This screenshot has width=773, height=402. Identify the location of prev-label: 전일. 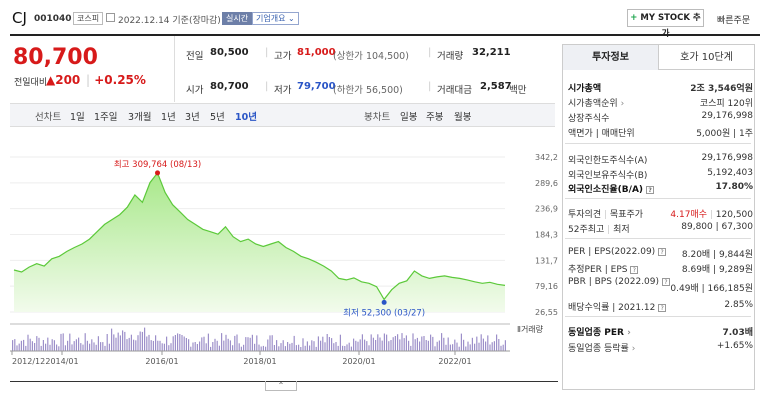
(195, 56).